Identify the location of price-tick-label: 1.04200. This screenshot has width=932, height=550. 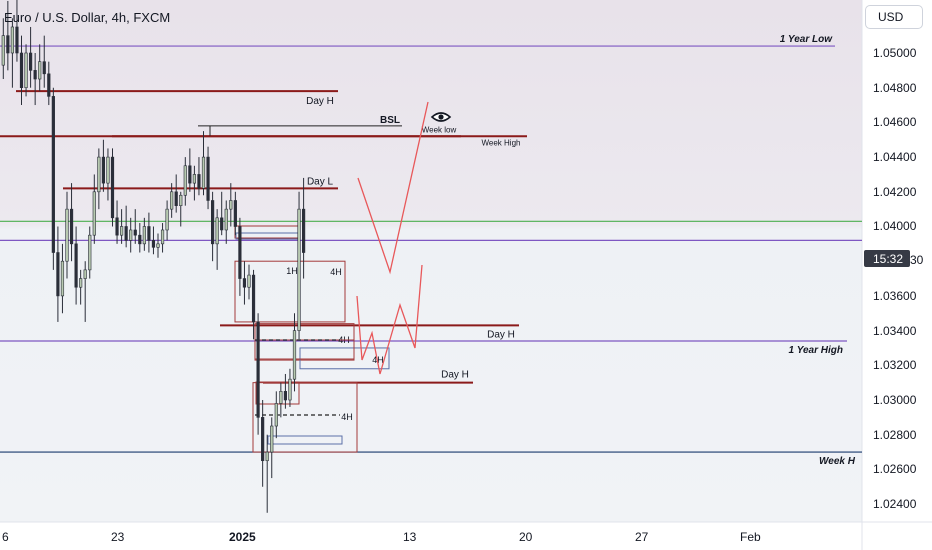
(895, 192).